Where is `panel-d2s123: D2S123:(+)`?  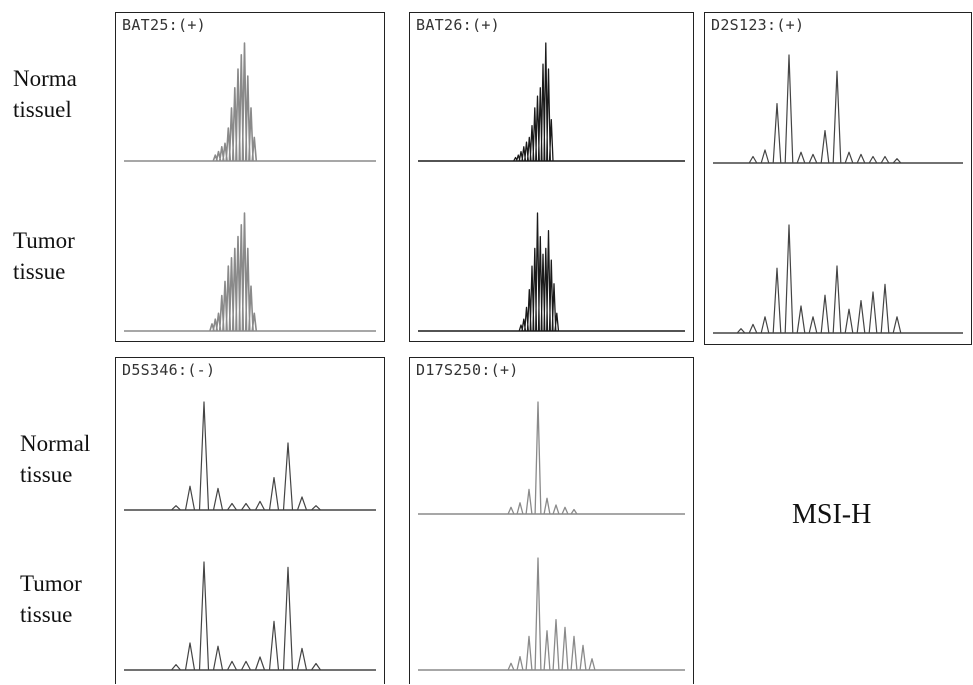 panel-d2s123: D2S123:(+) is located at coordinates (838, 178).